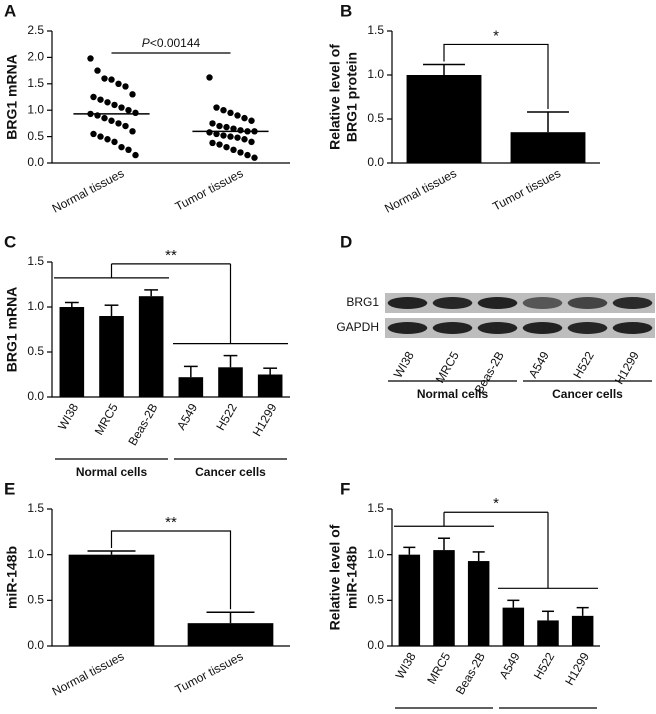 The image size is (656, 714). What do you see at coordinates (352, 97) in the screenshot?
I see `y-axis-label: BRG1 protein` at bounding box center [352, 97].